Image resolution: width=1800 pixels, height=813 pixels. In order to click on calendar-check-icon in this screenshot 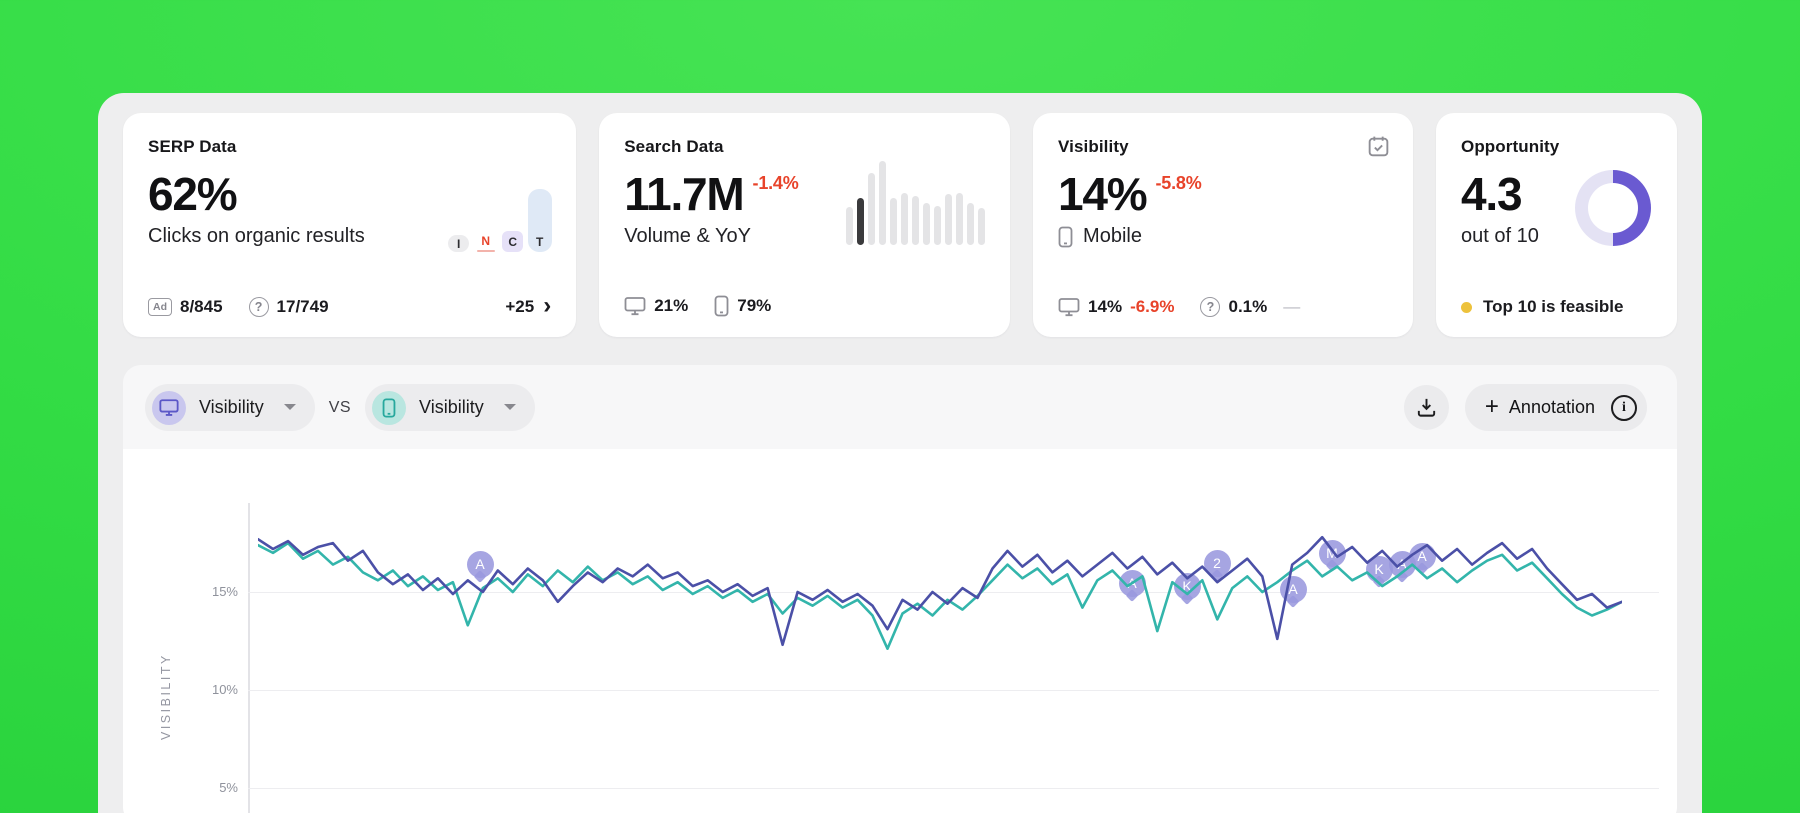, I will do `click(1378, 149)`.